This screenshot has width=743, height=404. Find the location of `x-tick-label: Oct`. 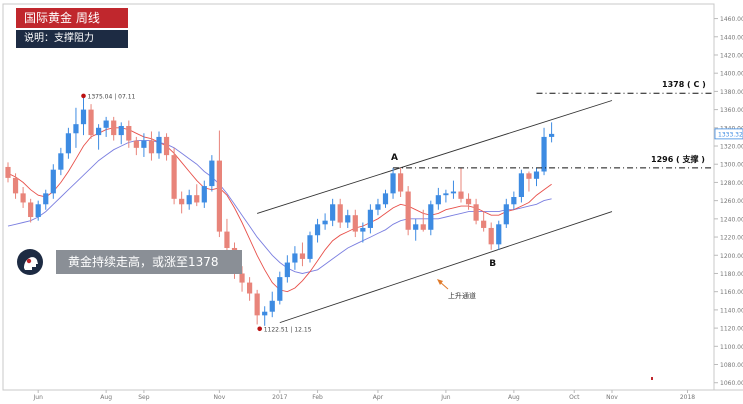

x-tick-label: Oct is located at coordinates (574, 397).